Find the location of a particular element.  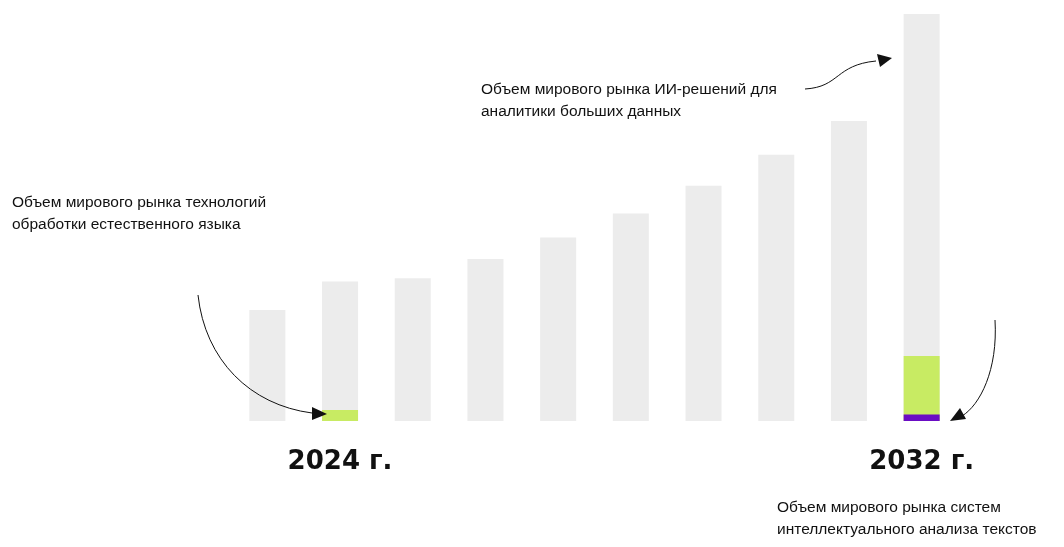

annotation: Объем мирового рынка технологий обработки естественного языка is located at coordinates (139, 213).